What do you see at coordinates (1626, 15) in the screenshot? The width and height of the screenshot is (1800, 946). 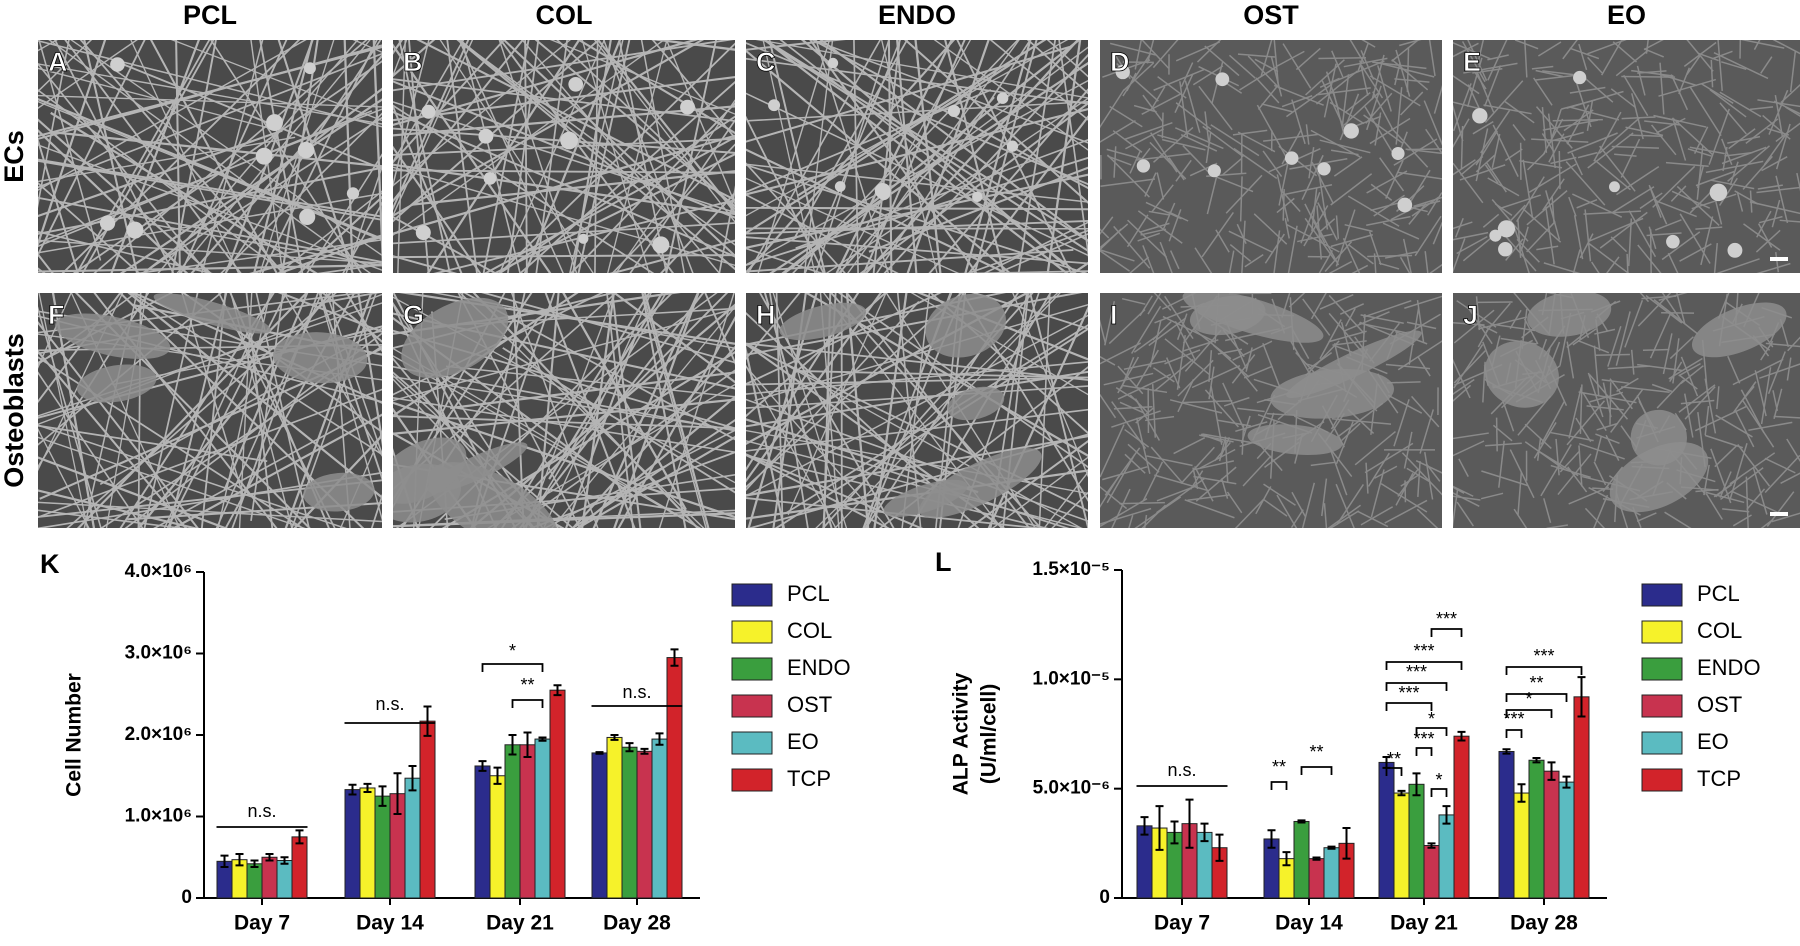 I see `column-header: EO` at bounding box center [1626, 15].